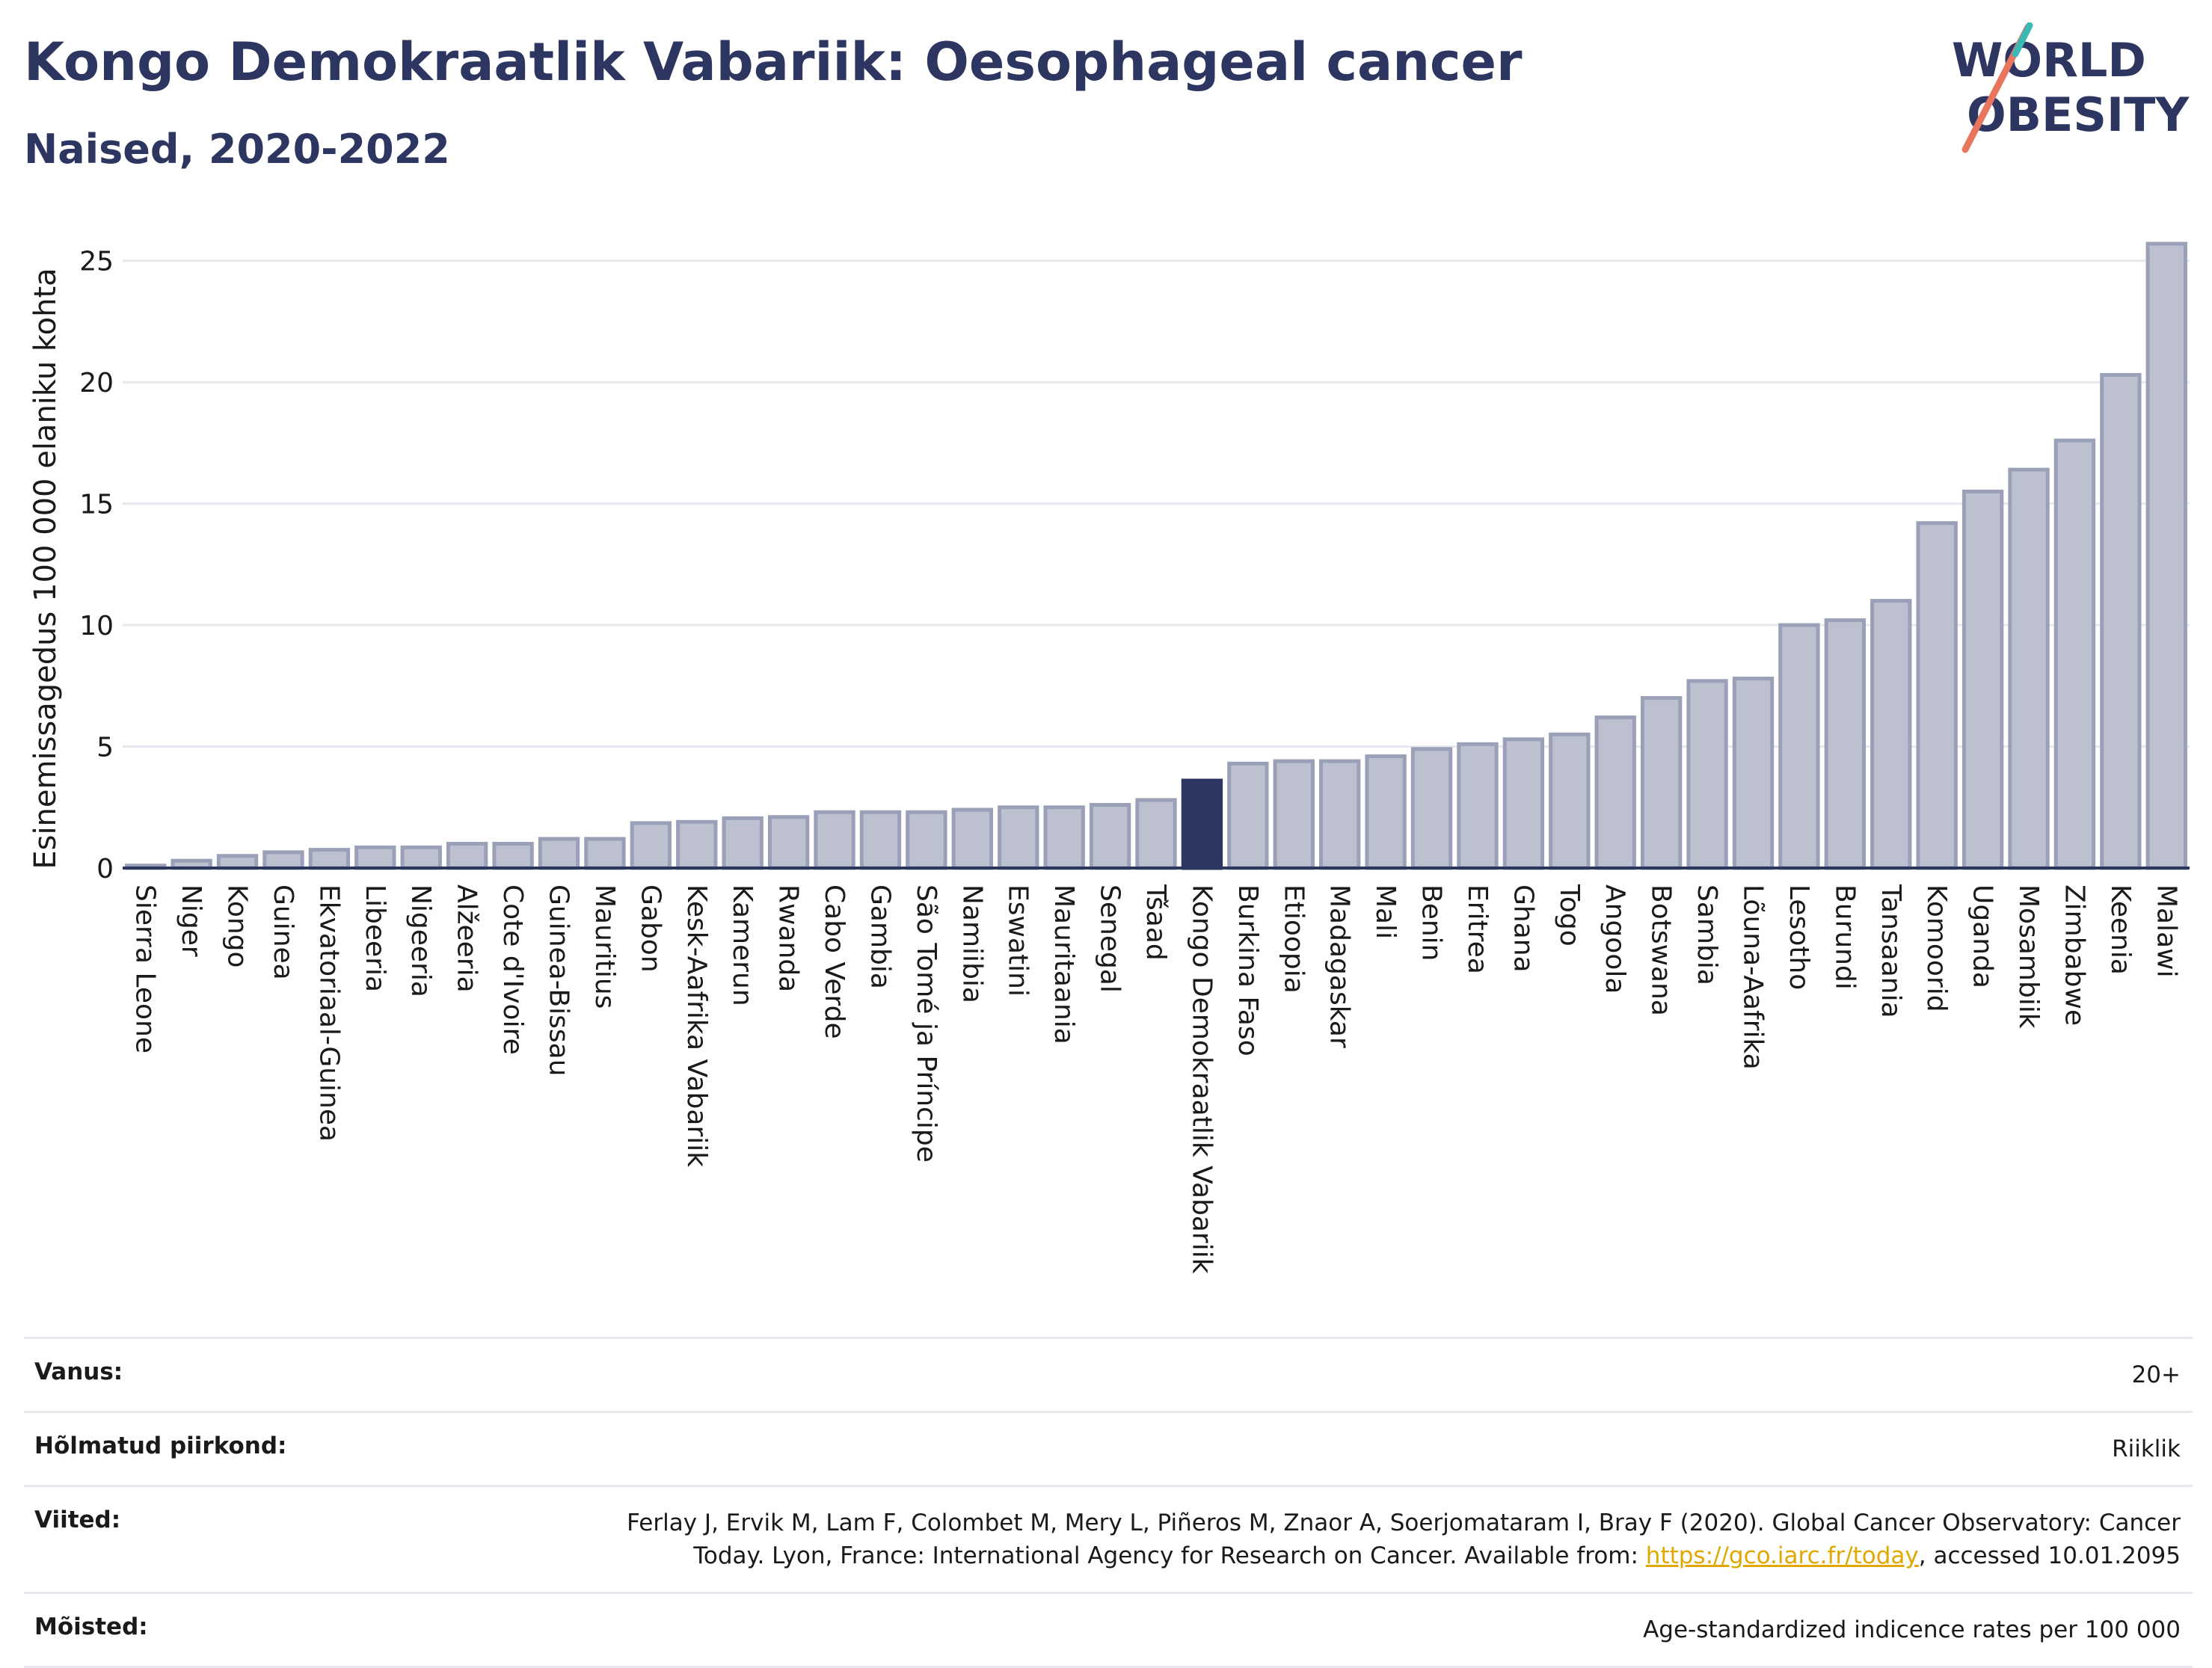  Describe the element at coordinates (1385, 911) in the screenshot. I see `x-tick-label: Mali` at that location.